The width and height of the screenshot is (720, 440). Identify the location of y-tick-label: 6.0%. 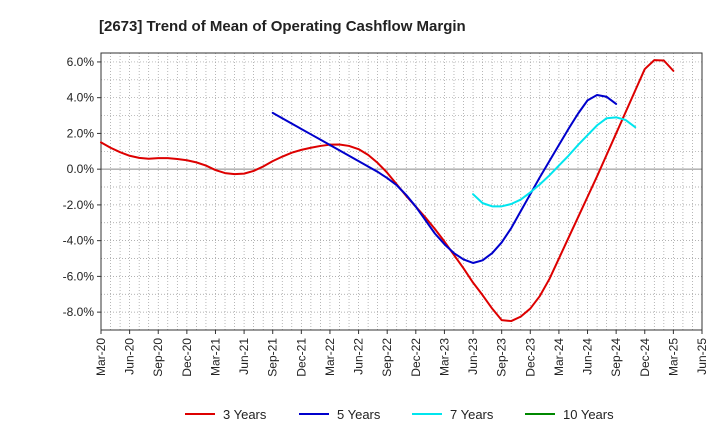
(81, 62).